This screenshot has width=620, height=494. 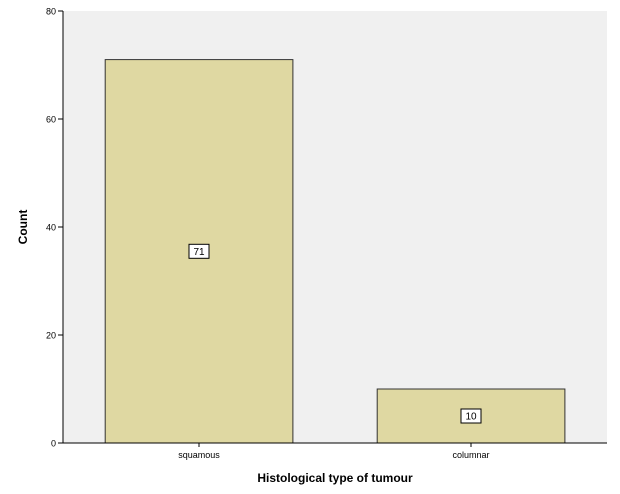 I want to click on data-label-squamous: 71, so click(x=199, y=252).